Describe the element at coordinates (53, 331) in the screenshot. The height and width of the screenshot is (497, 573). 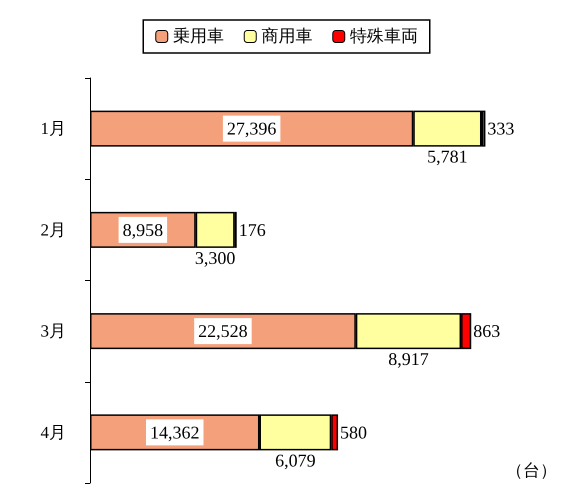
I see `y-tick-label: 3月` at that location.